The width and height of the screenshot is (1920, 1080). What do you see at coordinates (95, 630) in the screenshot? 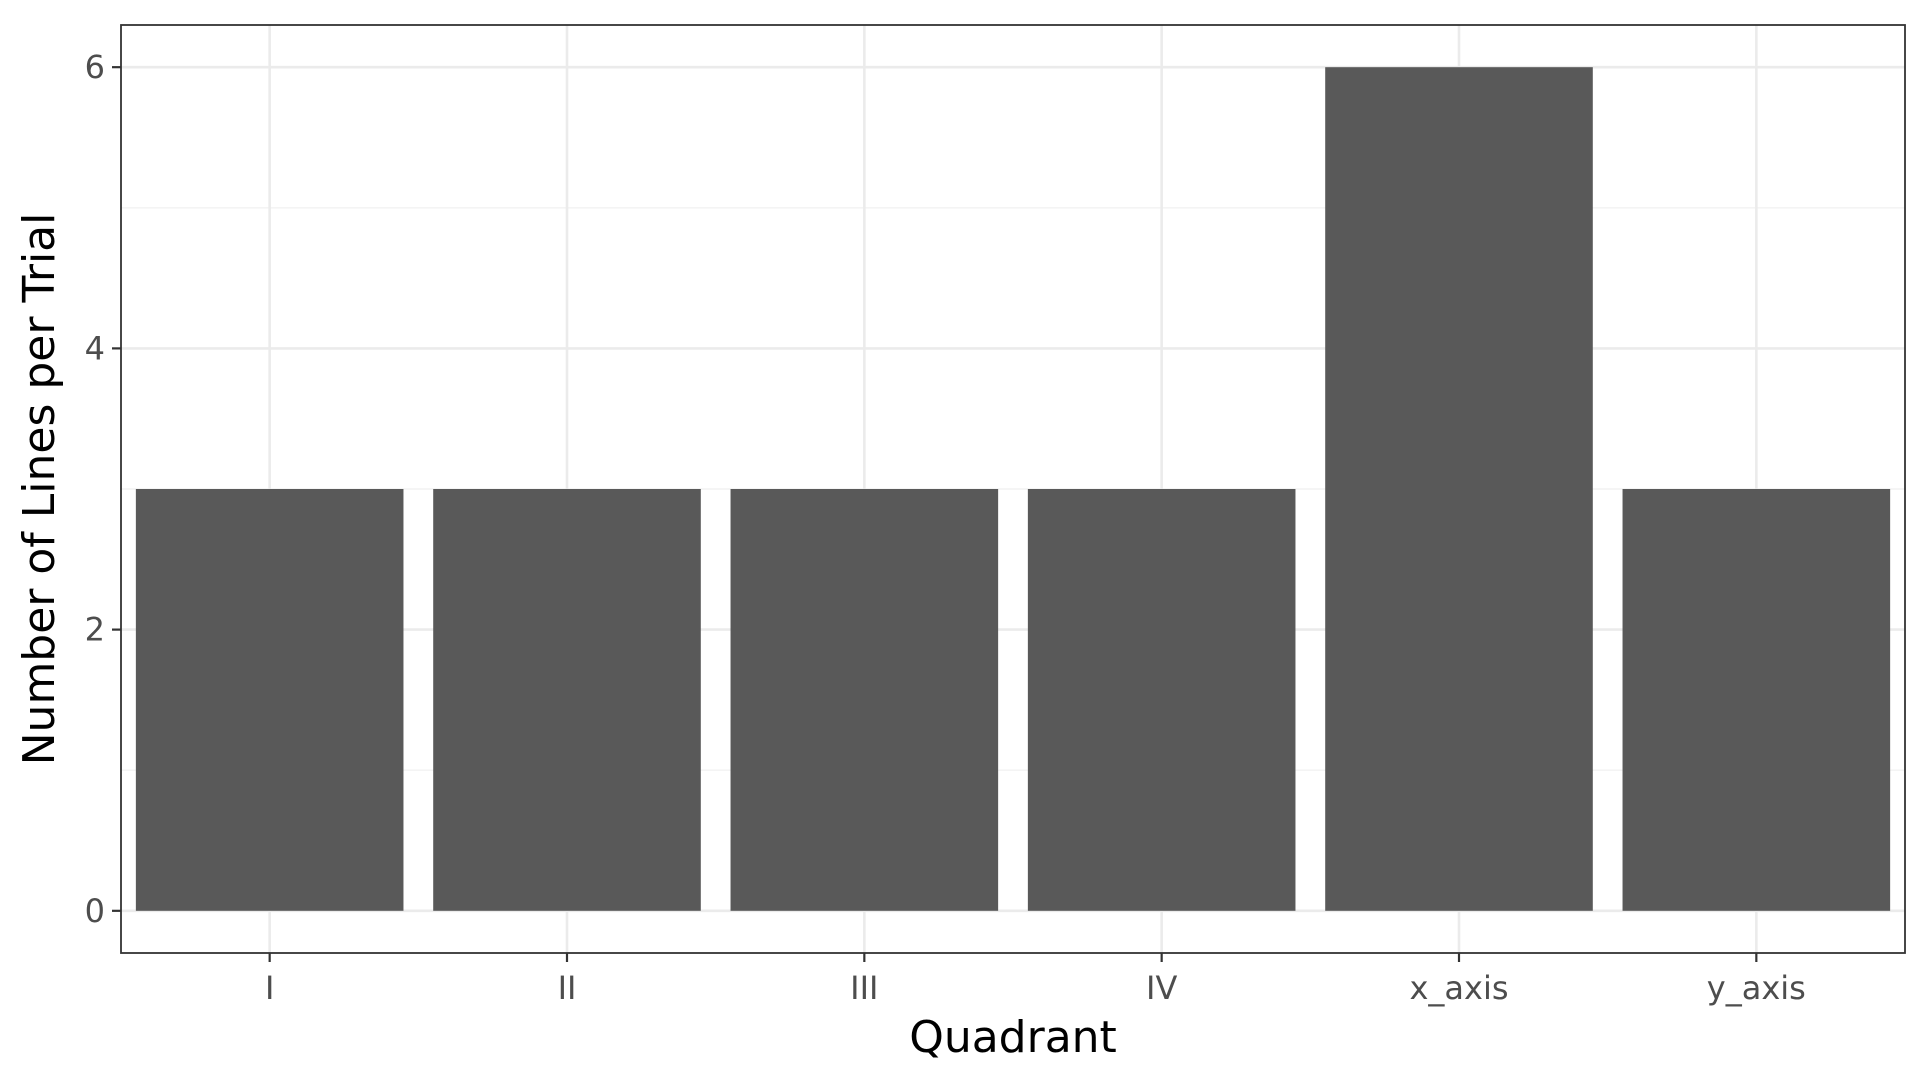
I see `y-tick-label: 2` at bounding box center [95, 630].